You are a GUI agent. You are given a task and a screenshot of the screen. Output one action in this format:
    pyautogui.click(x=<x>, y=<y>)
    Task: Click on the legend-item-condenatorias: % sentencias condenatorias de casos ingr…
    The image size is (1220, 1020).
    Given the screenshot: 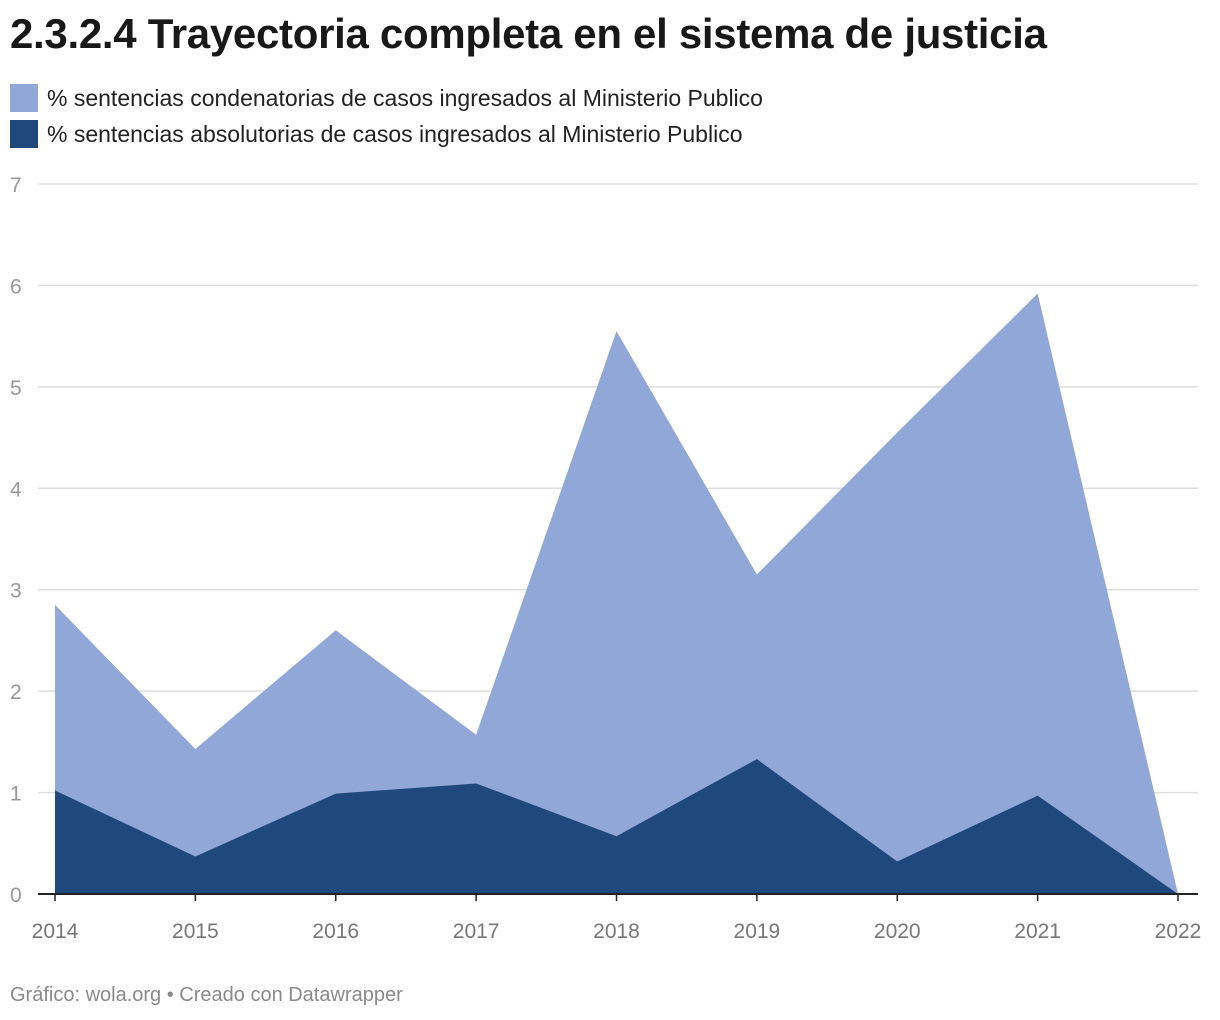 What is the action you would take?
    pyautogui.click(x=386, y=98)
    